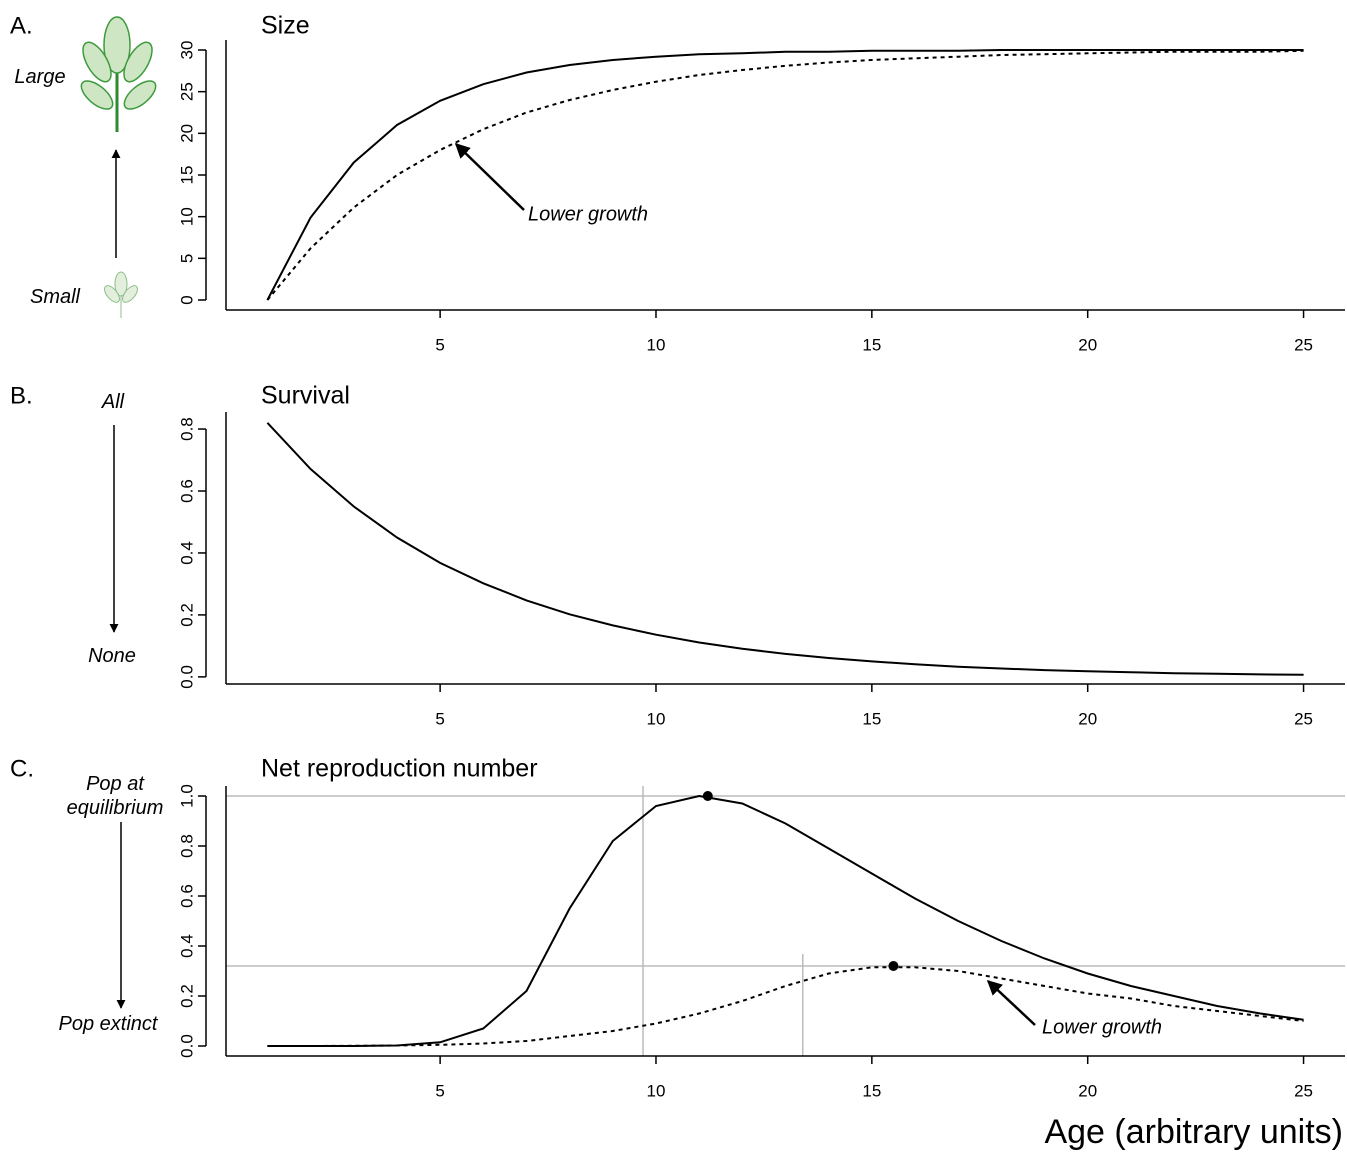  Describe the element at coordinates (785, 1006) in the screenshot. I see `series-line` at that location.